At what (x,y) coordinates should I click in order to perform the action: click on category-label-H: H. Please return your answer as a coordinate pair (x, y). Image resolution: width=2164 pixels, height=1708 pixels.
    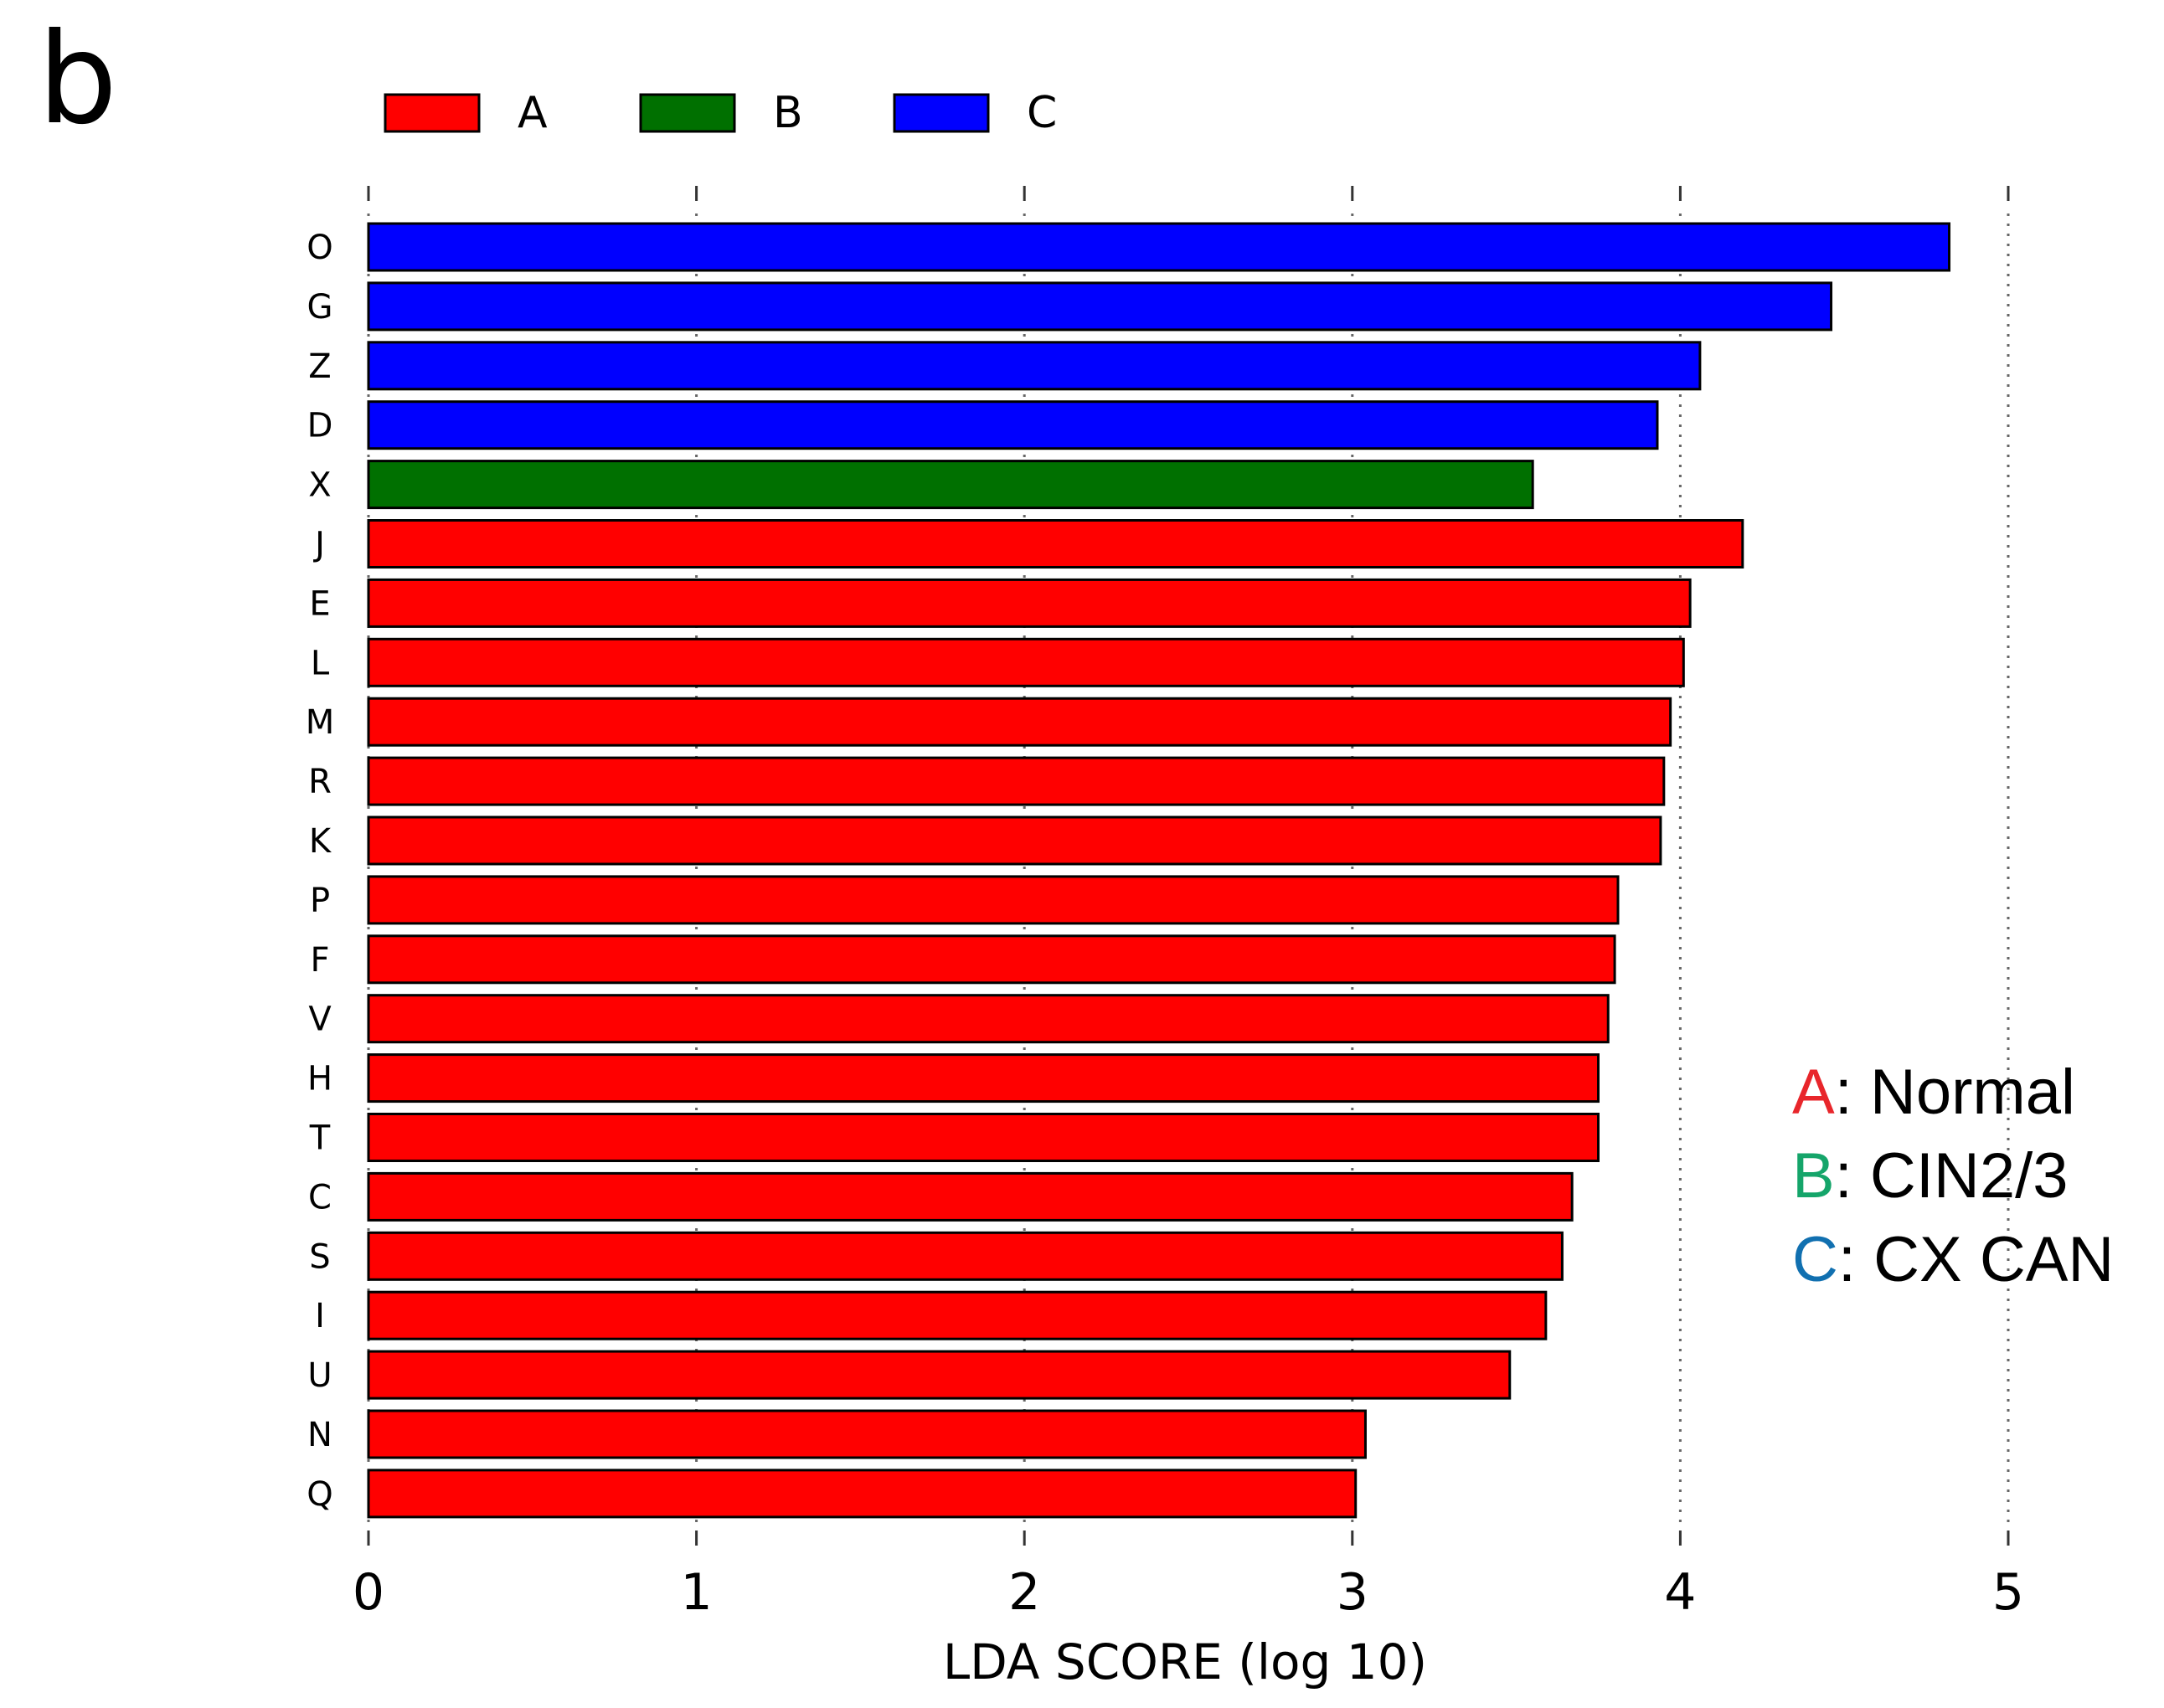
    Looking at the image, I should click on (319, 1079).